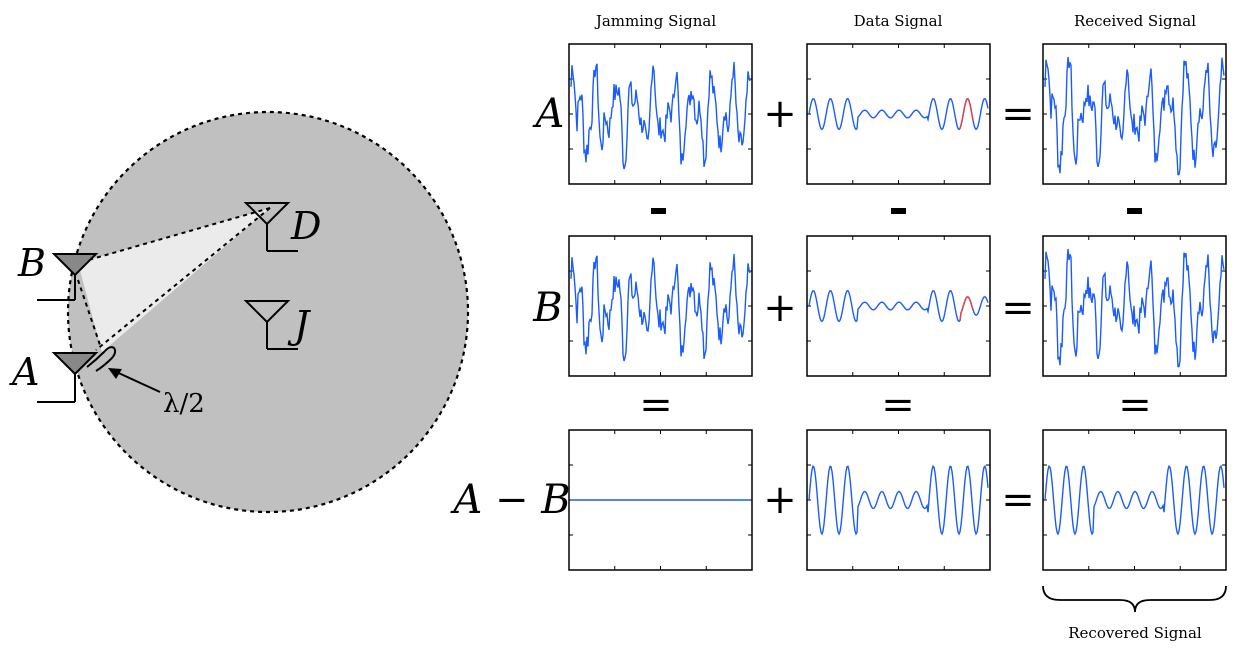  Describe the element at coordinates (780, 500) in the screenshot. I see `op-plus-row3: +` at that location.